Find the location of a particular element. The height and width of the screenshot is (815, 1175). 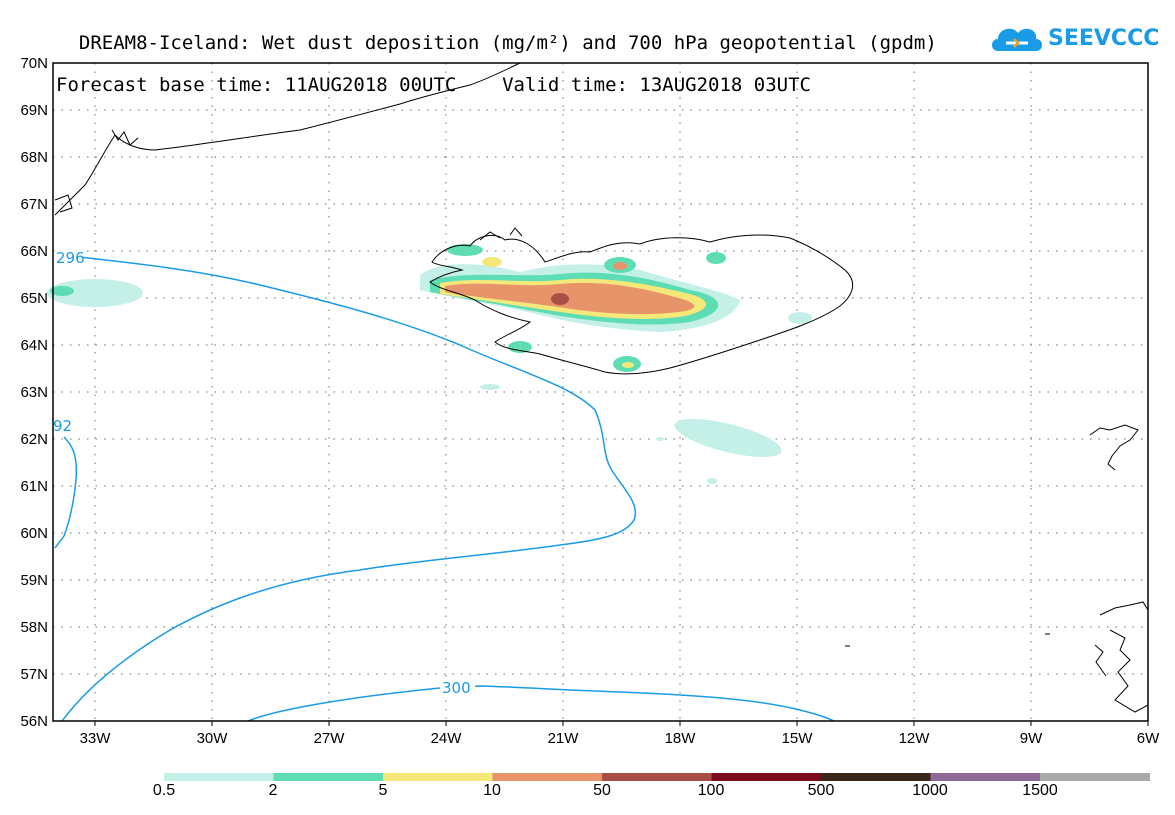

colorbar-label: 10 is located at coordinates (492, 790).